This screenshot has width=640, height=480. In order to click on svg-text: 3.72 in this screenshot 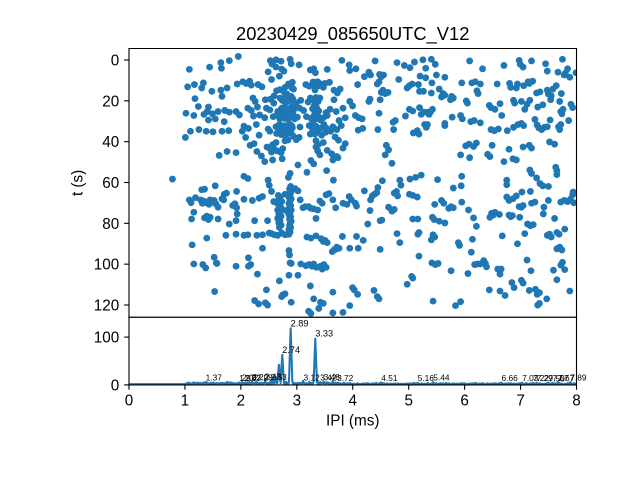, I will do `click(345, 378)`.